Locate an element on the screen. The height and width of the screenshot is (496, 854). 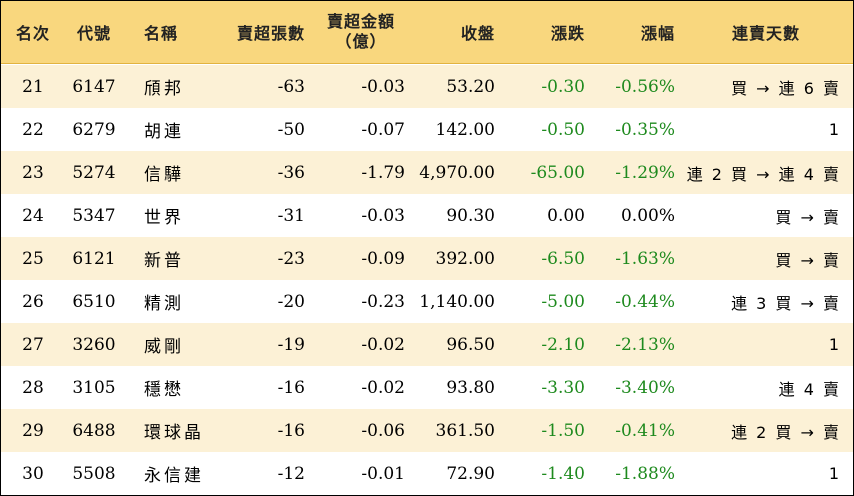
cell-name: 威剛 is located at coordinates (164, 347).